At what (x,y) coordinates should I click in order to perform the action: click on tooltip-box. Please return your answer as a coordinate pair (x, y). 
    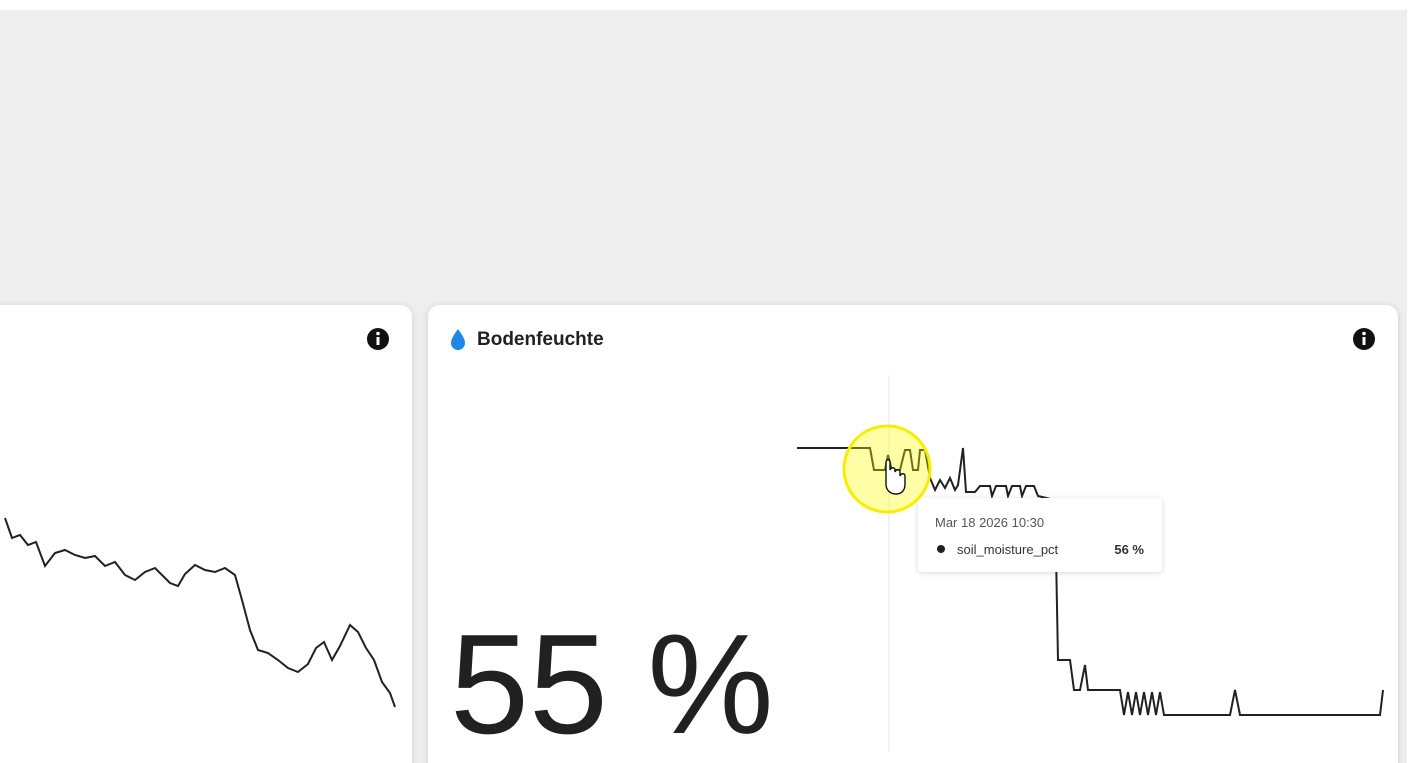
    Looking at the image, I should click on (1040, 535).